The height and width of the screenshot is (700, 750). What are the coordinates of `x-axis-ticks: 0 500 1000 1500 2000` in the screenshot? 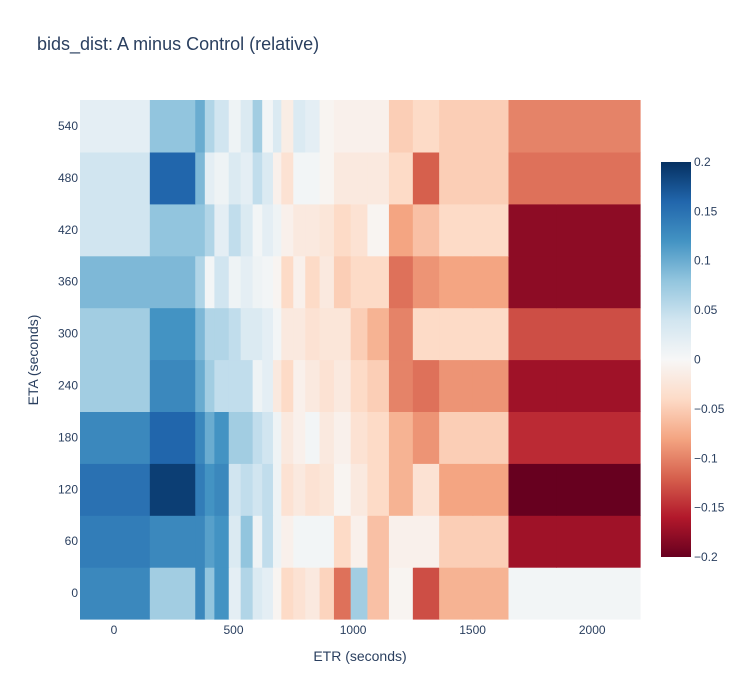 It's located at (358, 630).